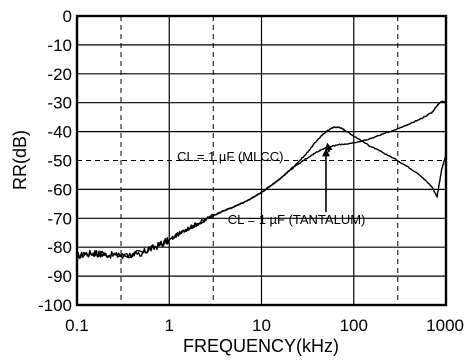  I want to click on annotations: CL = 1 µF (MLCC) CL = 1 µF (TANTALUM), so click(271, 184).